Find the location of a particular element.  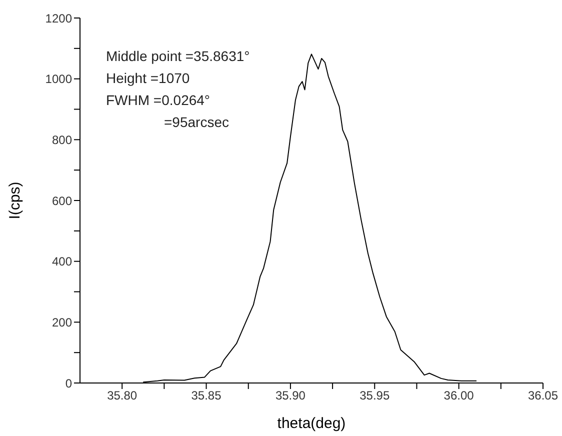

y-tick-label: 600 is located at coordinates (62, 201).